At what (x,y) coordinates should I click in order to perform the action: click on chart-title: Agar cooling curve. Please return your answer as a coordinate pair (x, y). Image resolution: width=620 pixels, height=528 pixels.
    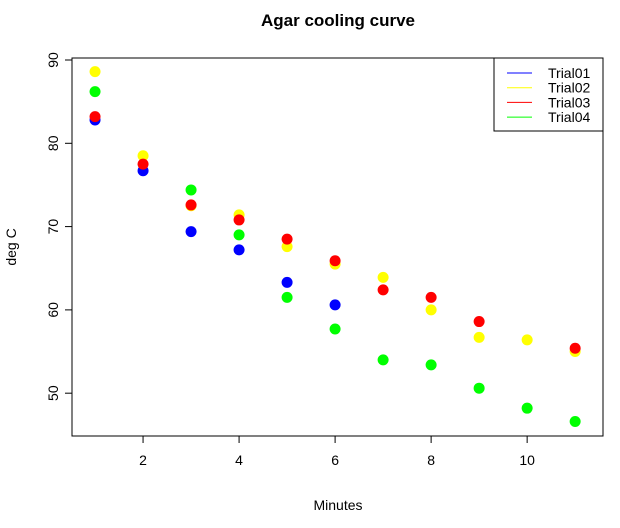
    Looking at the image, I should click on (338, 20).